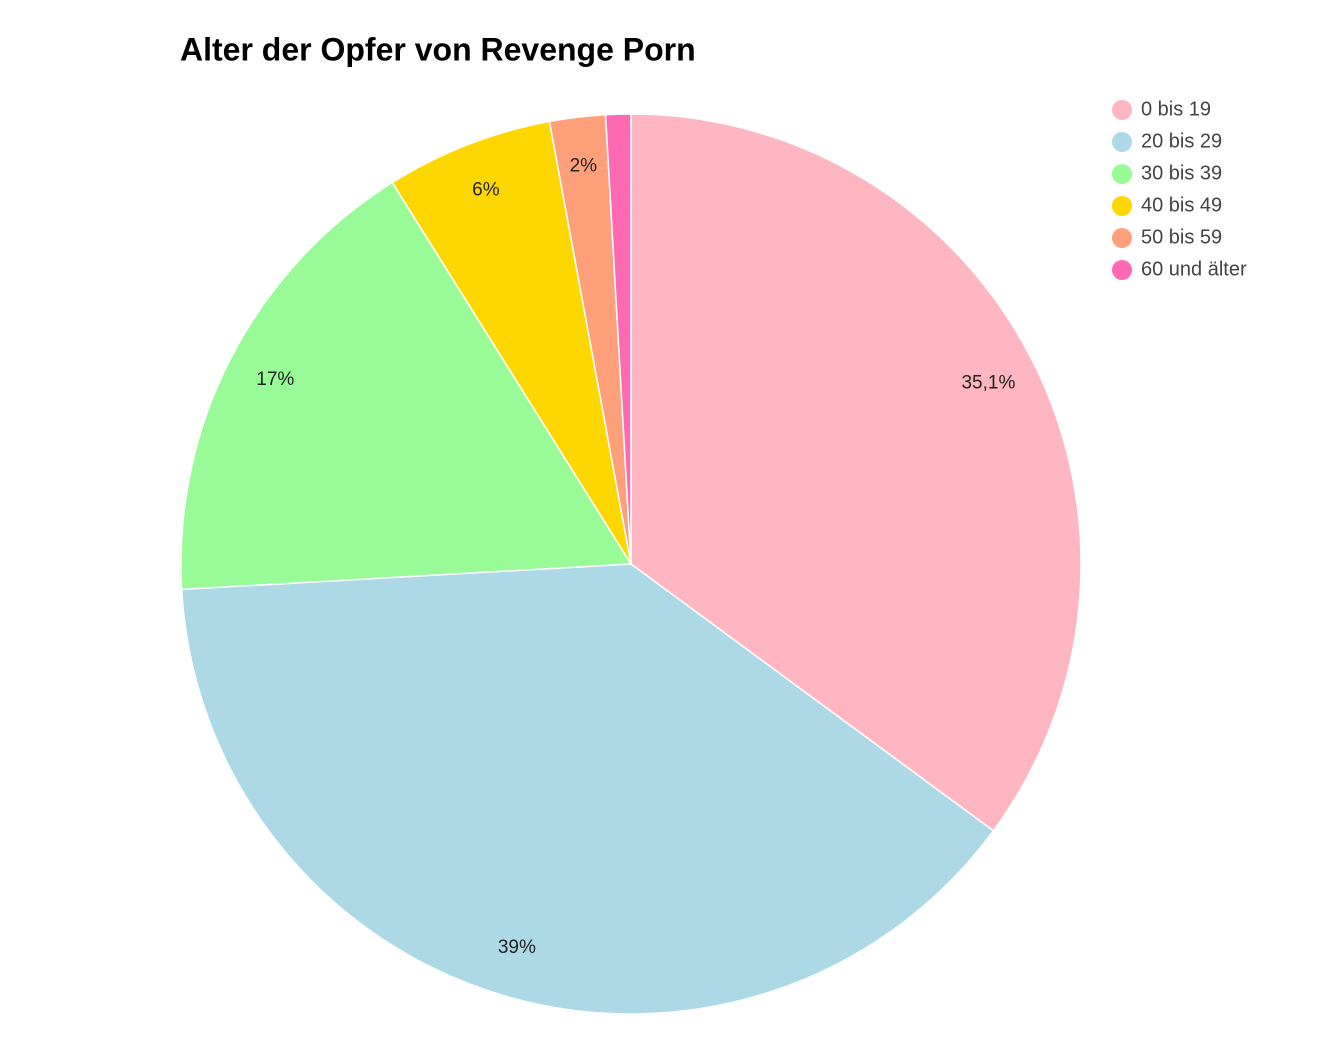  I want to click on legend-label: 40 bis 49, so click(1181, 205).